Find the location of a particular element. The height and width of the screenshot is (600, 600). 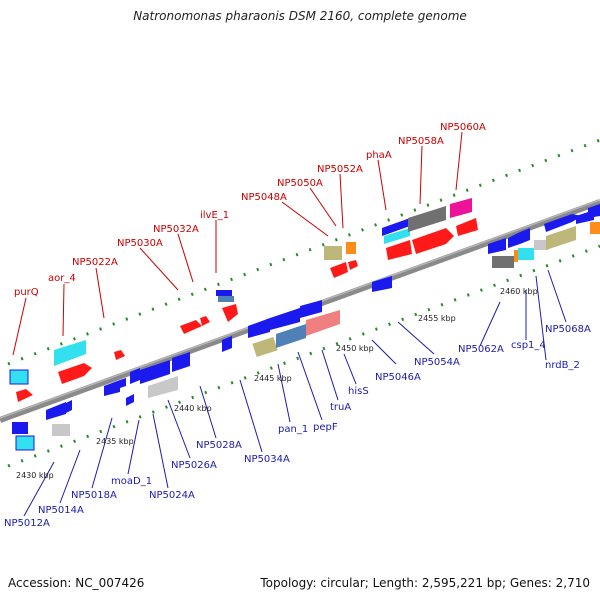

gene-np5060a-red is located at coordinates (467, 227).